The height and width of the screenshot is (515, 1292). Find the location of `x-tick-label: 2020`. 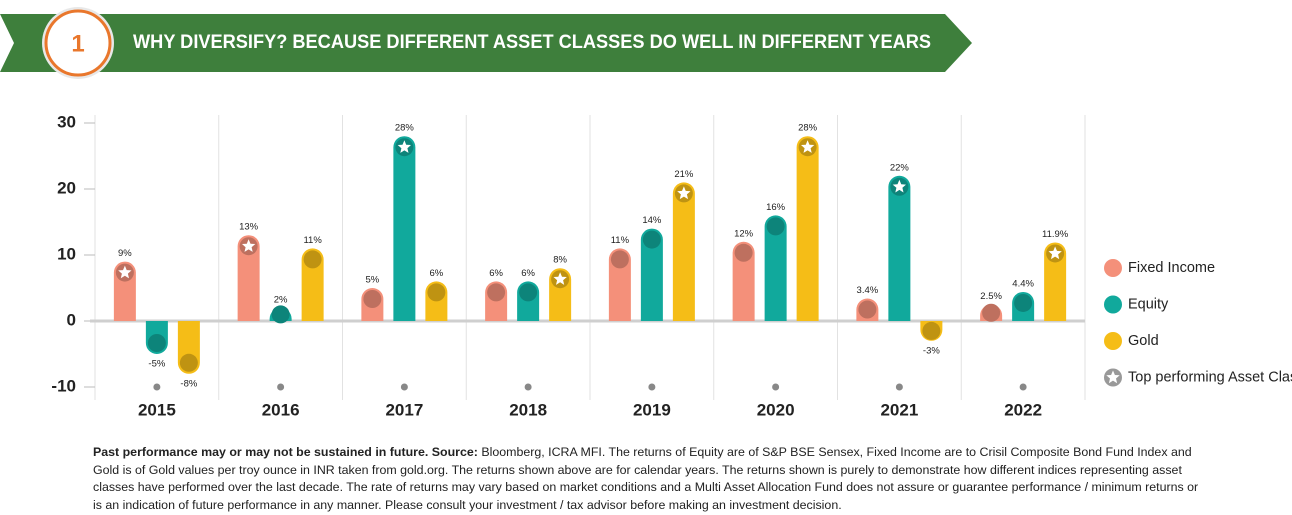

x-tick-label: 2020 is located at coordinates (776, 409).